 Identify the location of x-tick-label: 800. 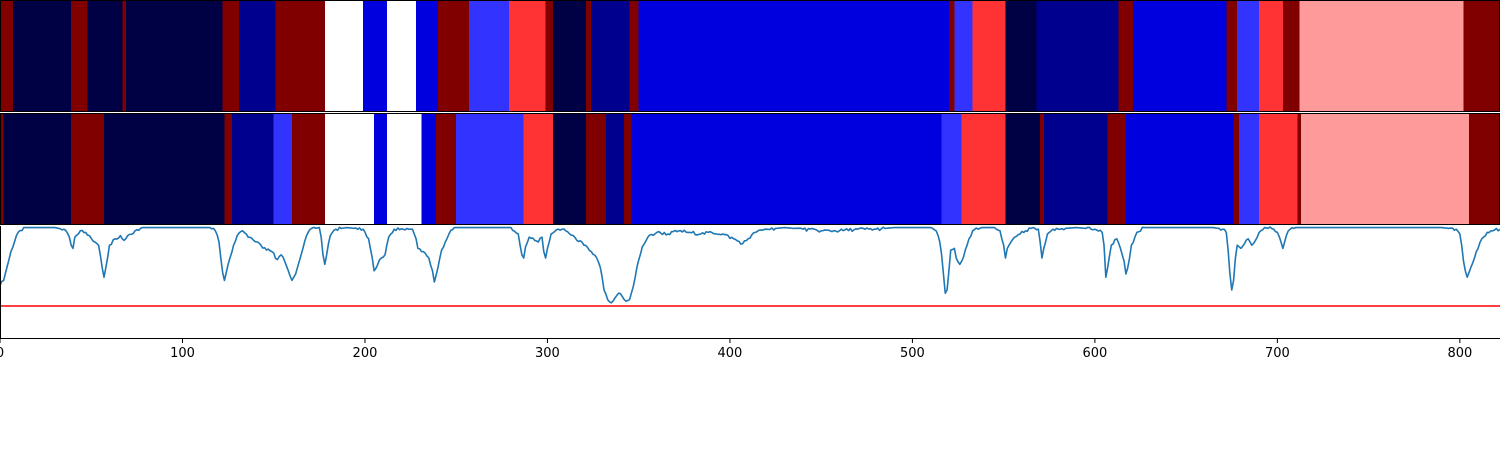
(1459, 353).